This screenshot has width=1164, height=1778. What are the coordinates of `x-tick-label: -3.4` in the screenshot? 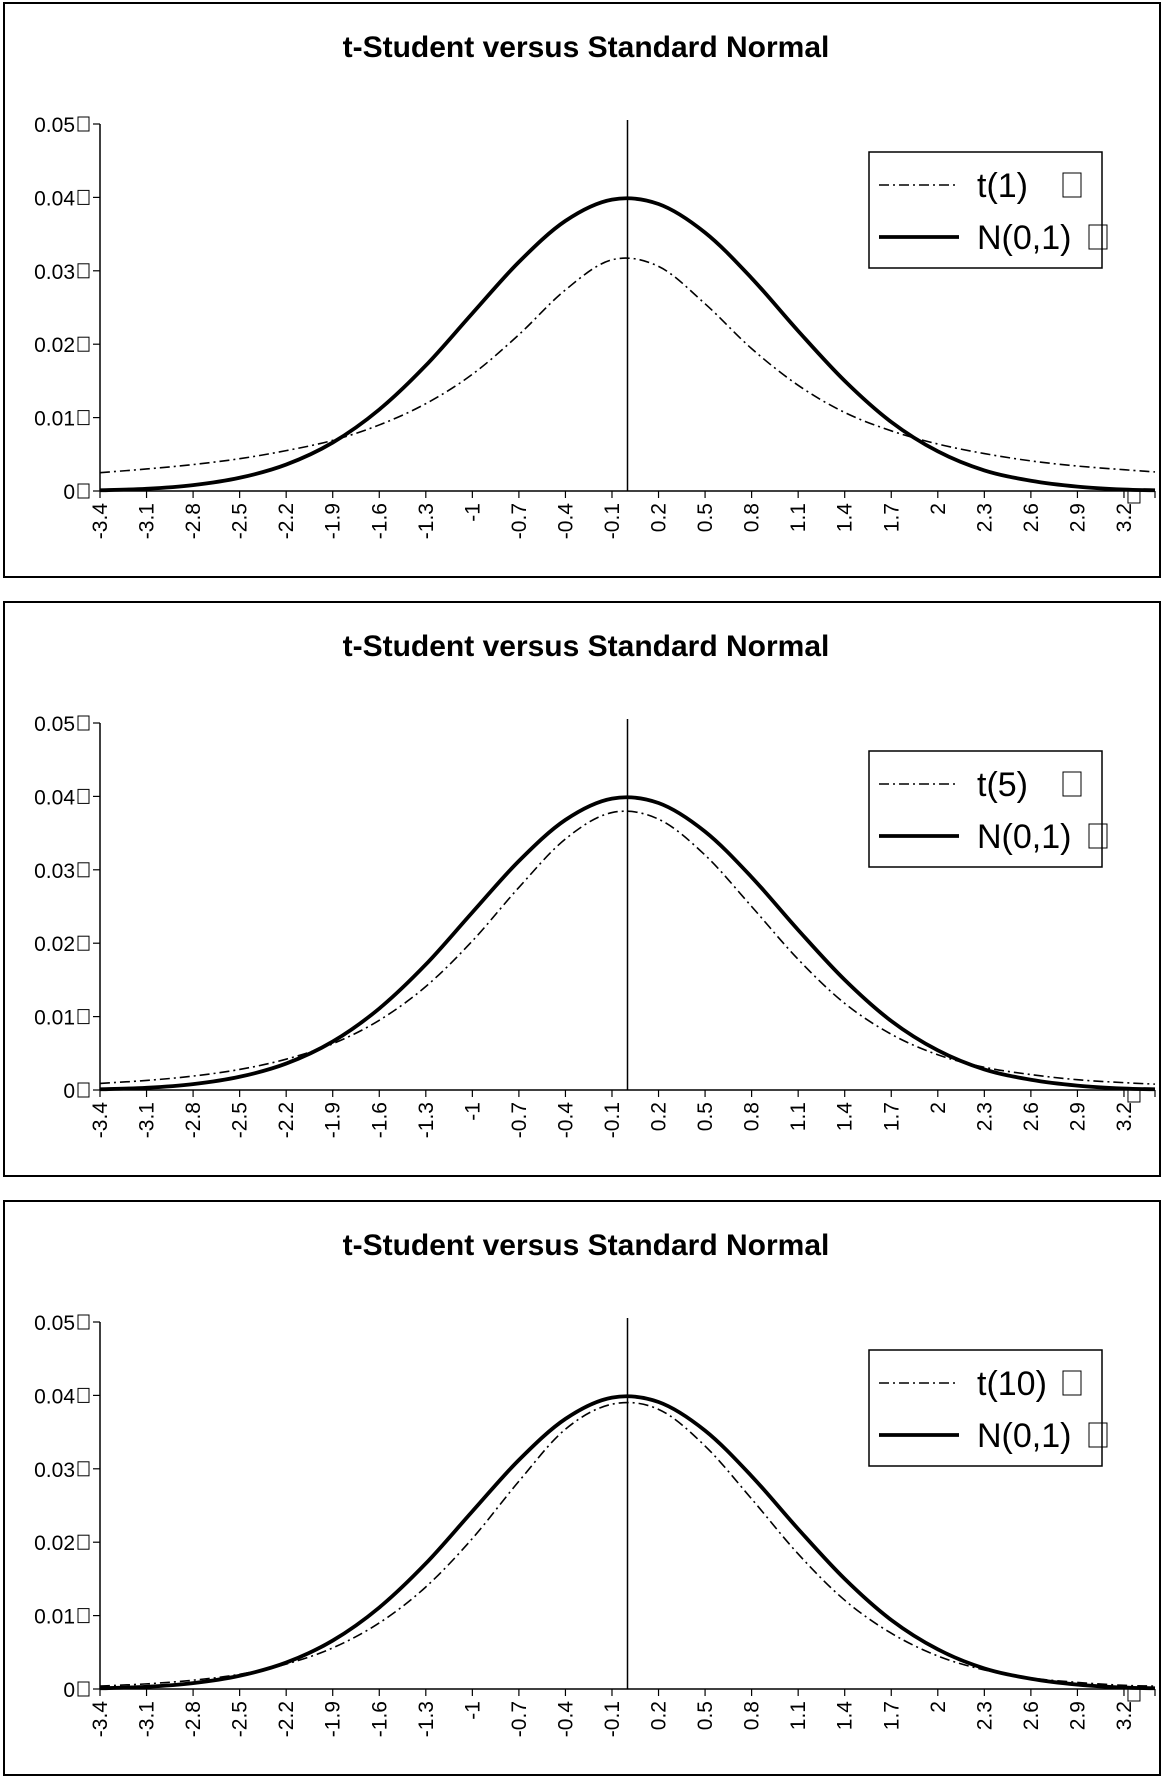 It's located at (100, 1120).